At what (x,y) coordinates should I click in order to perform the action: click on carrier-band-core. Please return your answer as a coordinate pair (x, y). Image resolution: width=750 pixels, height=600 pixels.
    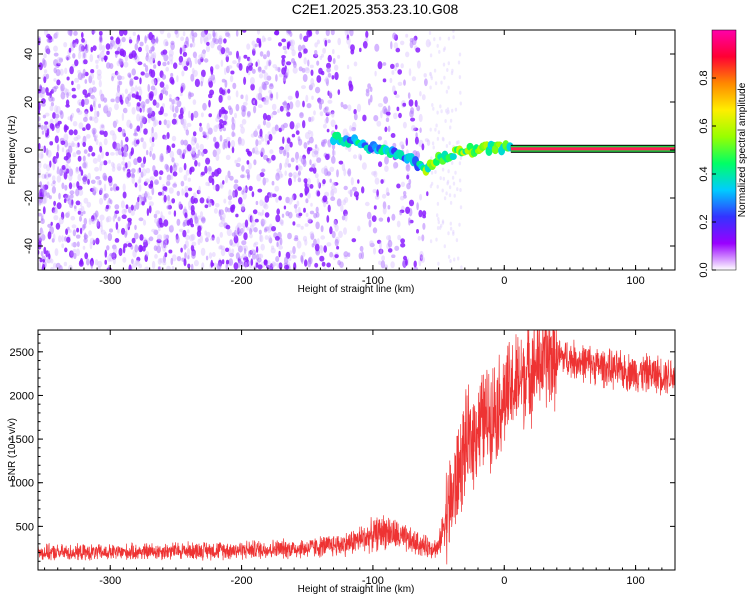
    Looking at the image, I should click on (592, 149).